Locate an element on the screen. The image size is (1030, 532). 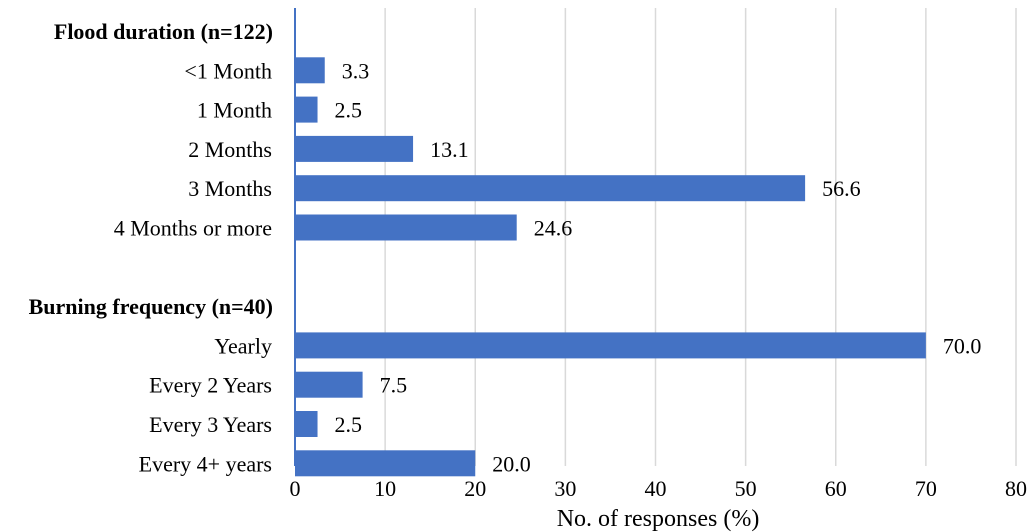
category-label-0-2: 2 Months is located at coordinates (230, 149).